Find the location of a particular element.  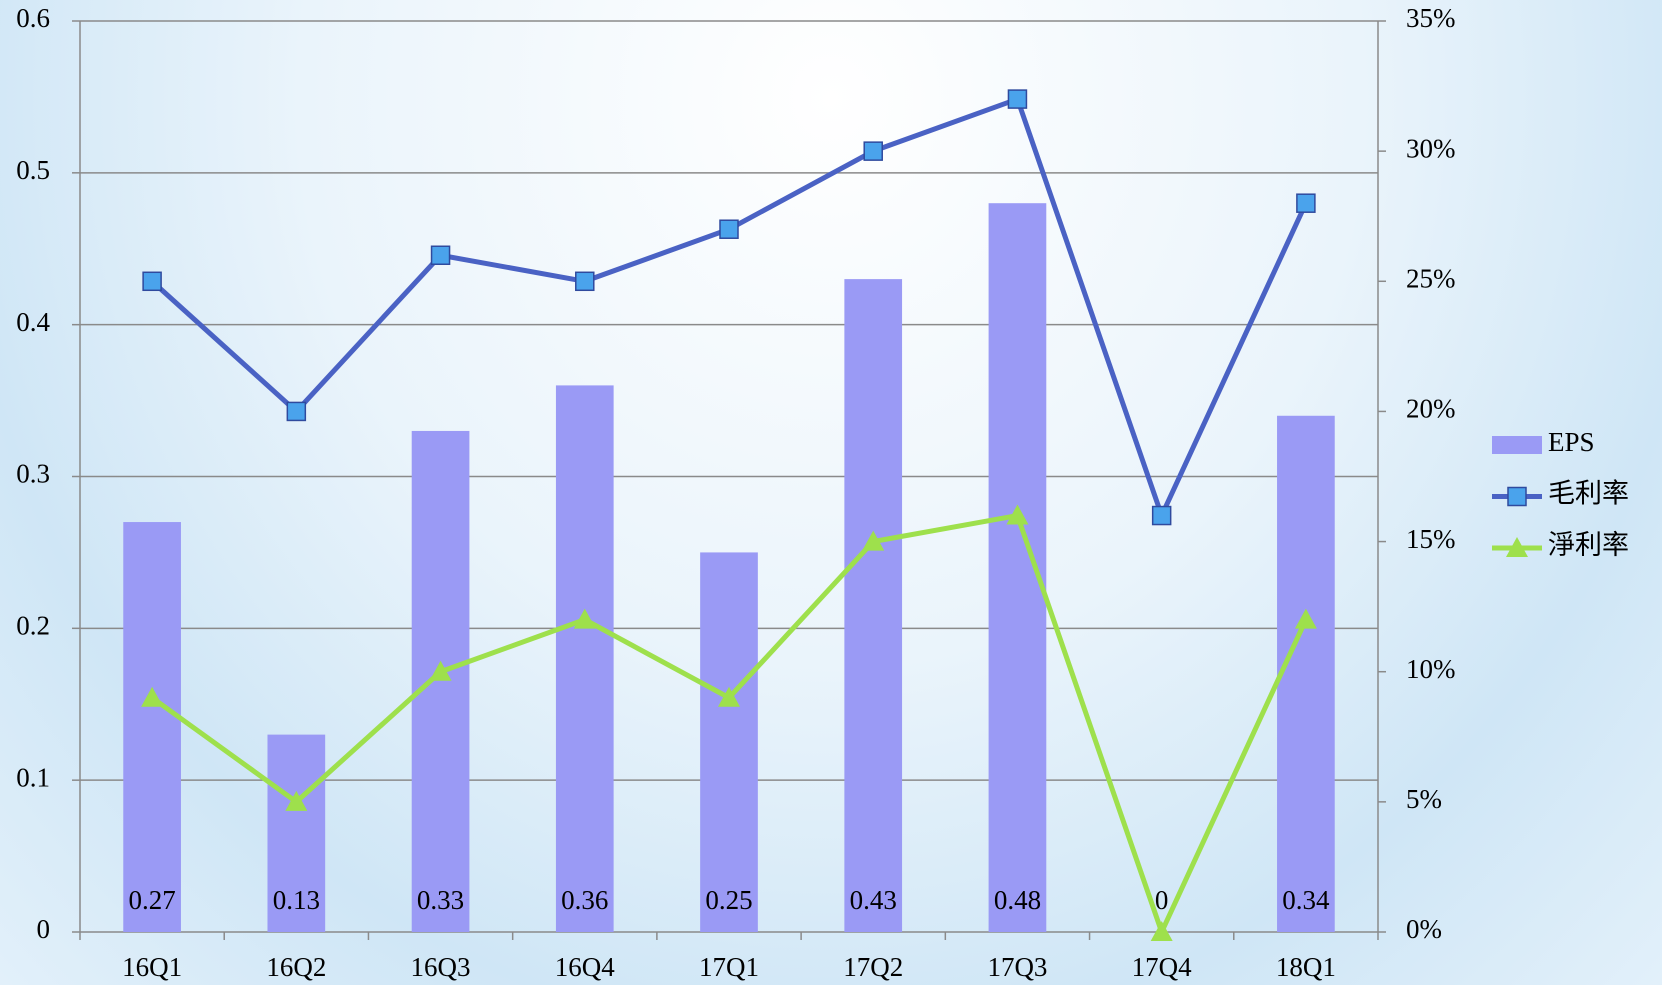

y-tick-label: 0.2 is located at coordinates (33, 626).